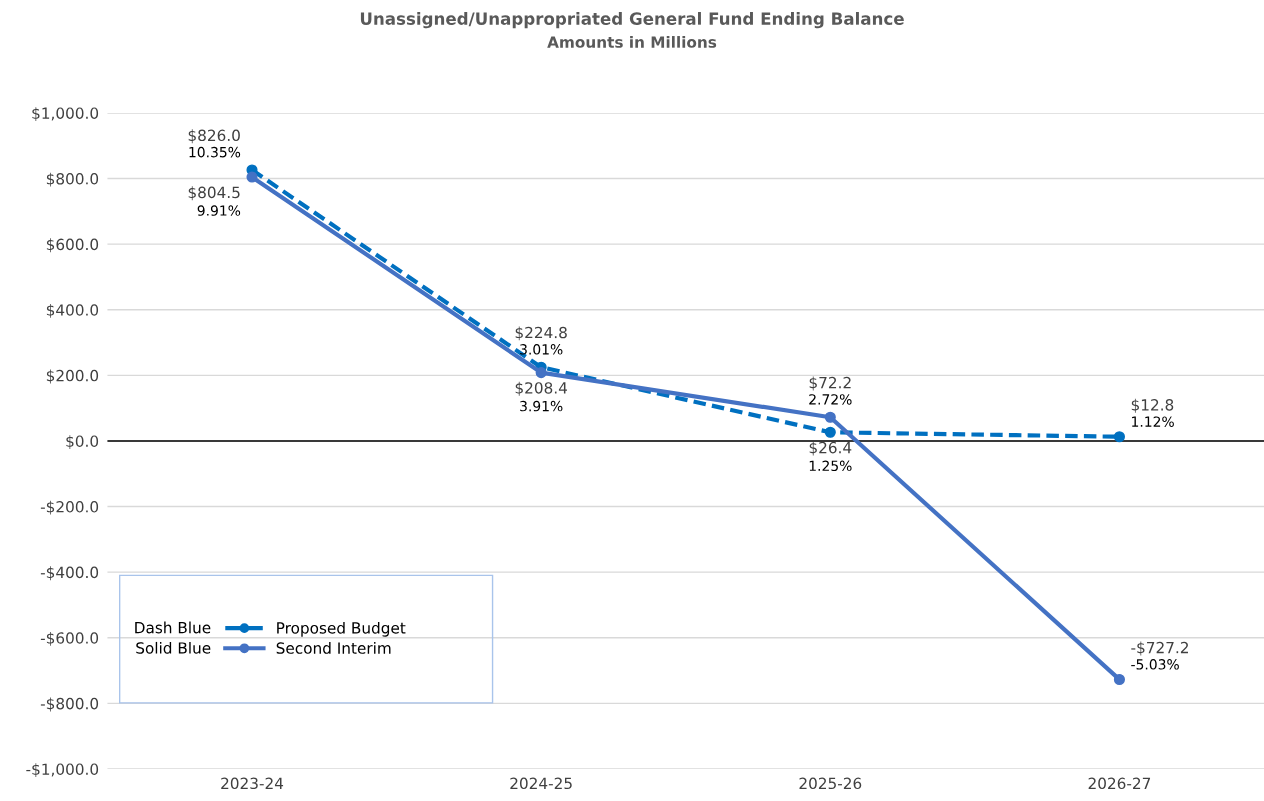 This screenshot has width=1264, height=801. Describe the element at coordinates (830, 383) in the screenshot. I see `data-label: $72.2` at that location.